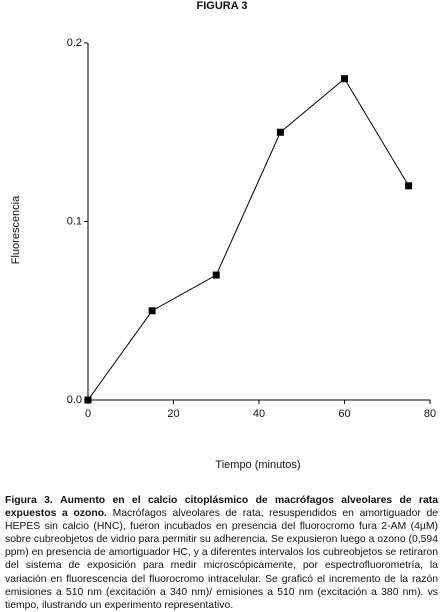 The width and height of the screenshot is (445, 612). I want to click on x-tick-label: 80, so click(430, 414).